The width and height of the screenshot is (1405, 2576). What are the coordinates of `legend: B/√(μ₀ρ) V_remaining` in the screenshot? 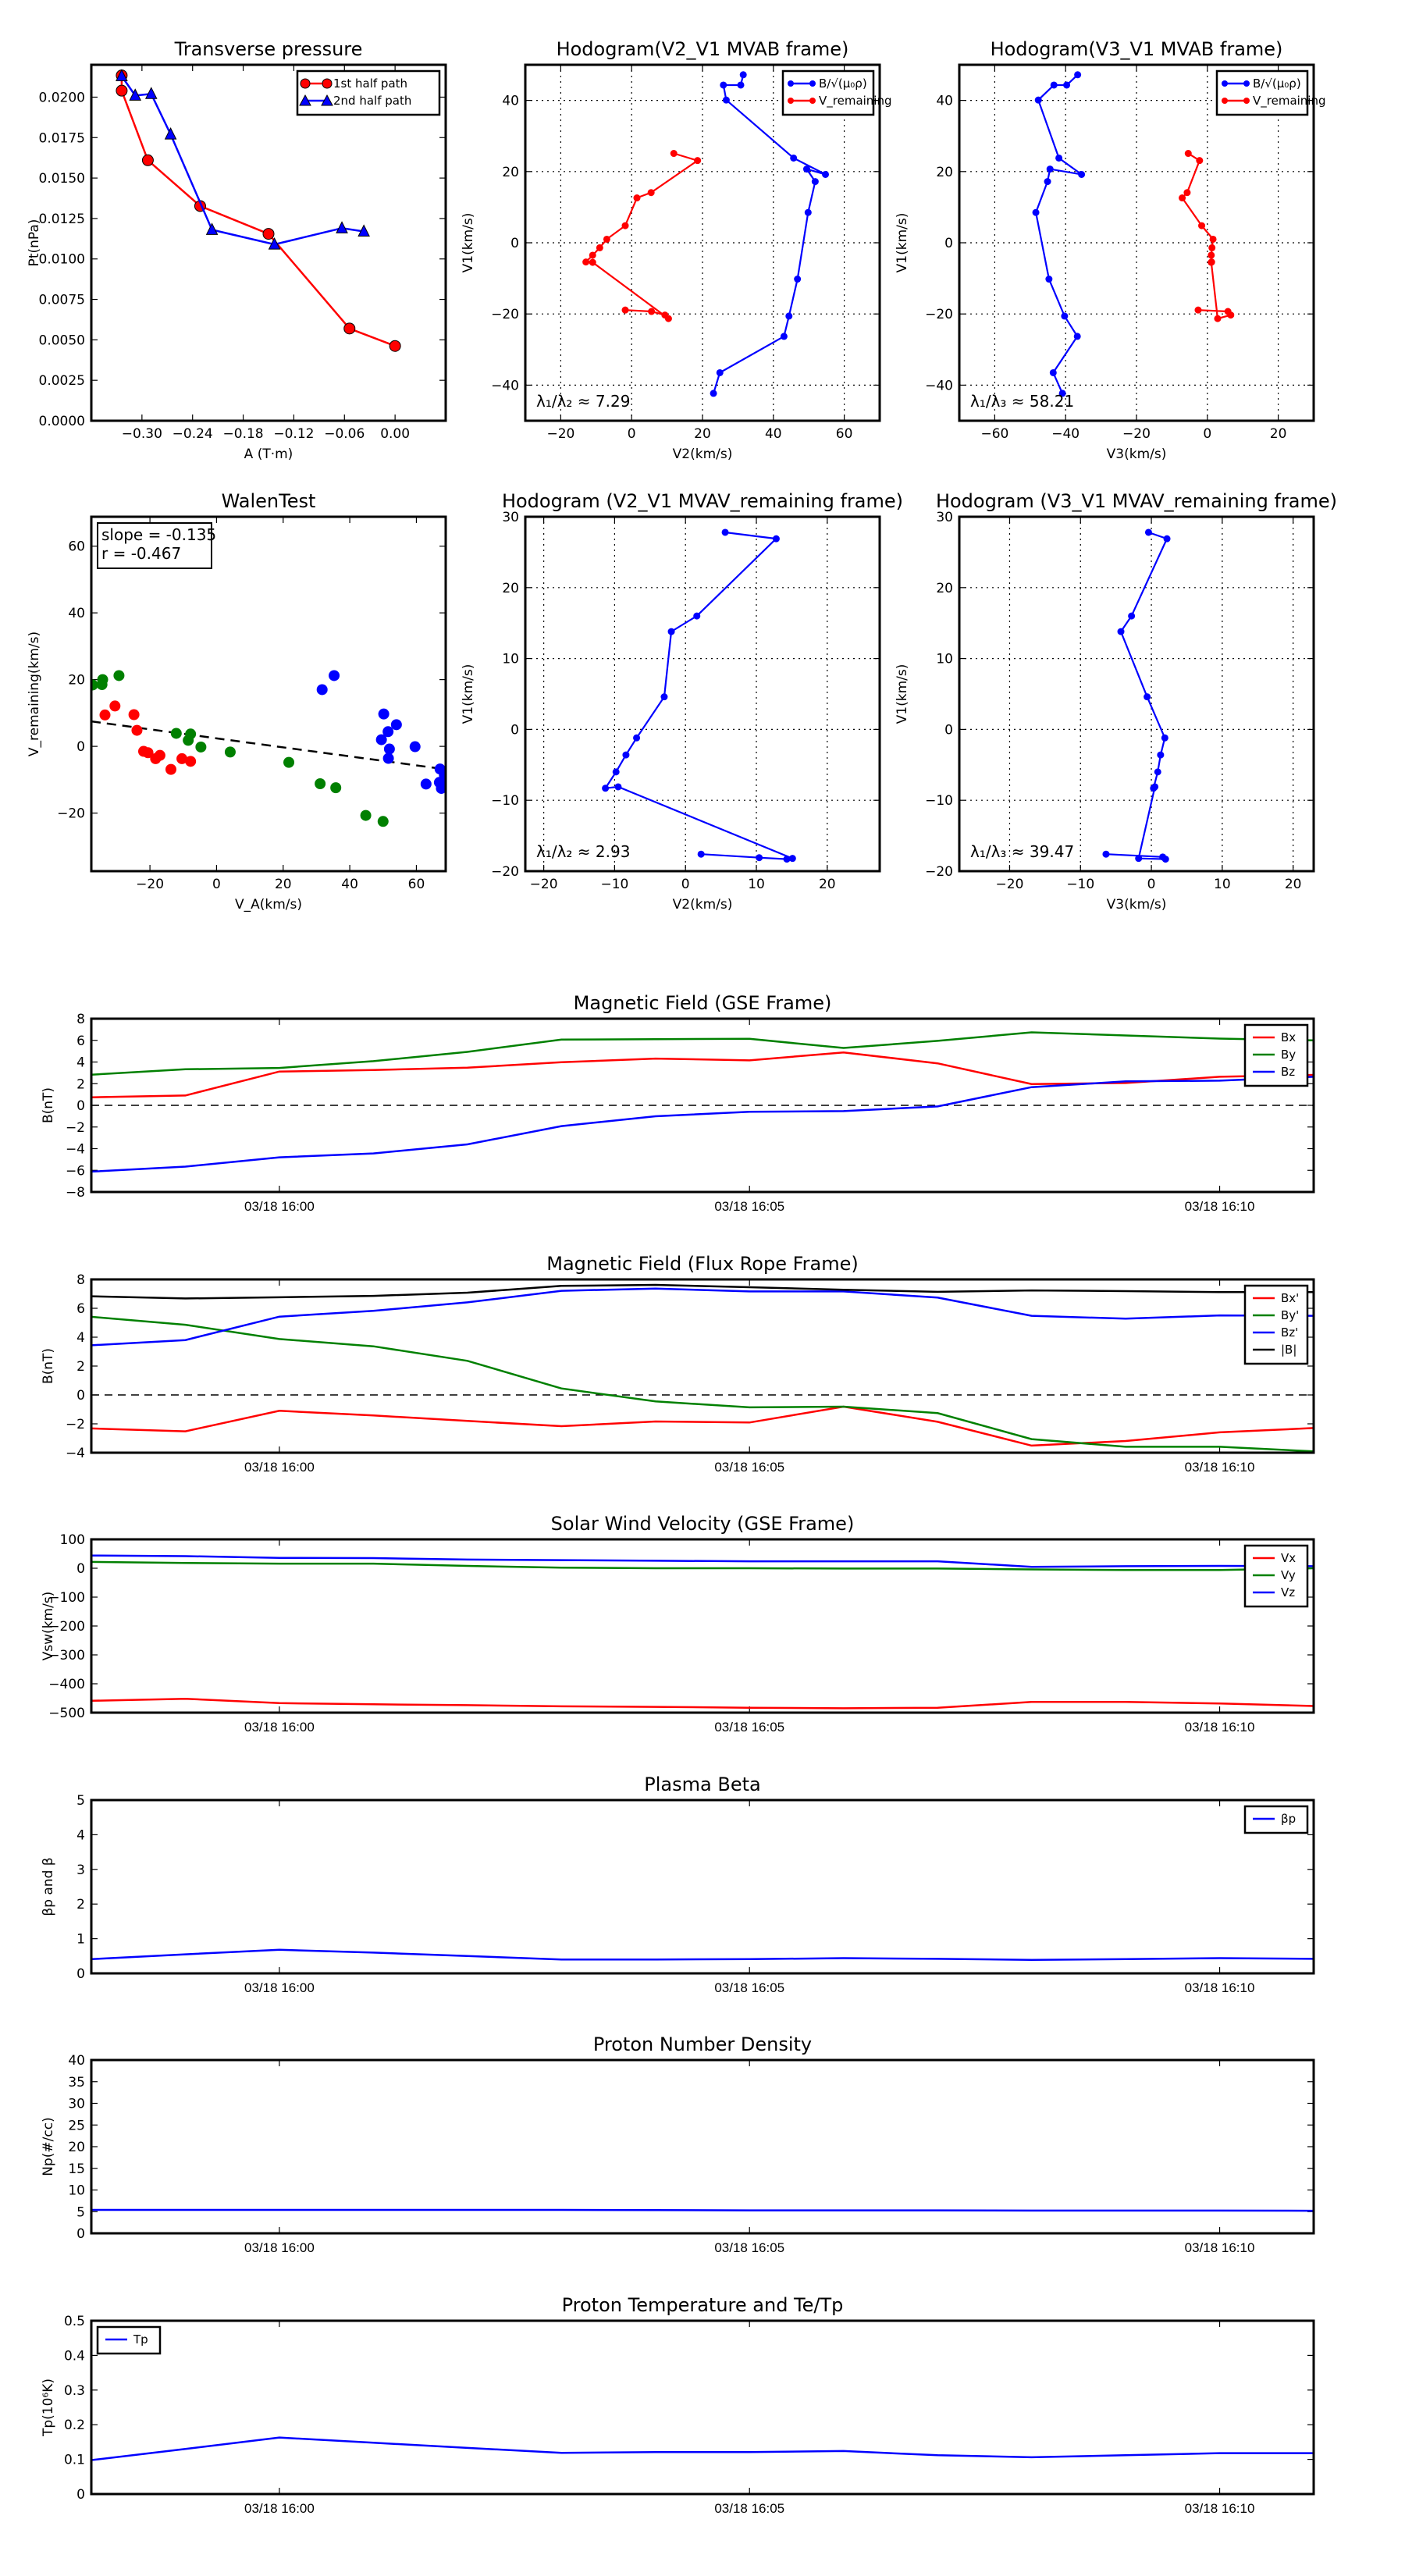 It's located at (836, 92).